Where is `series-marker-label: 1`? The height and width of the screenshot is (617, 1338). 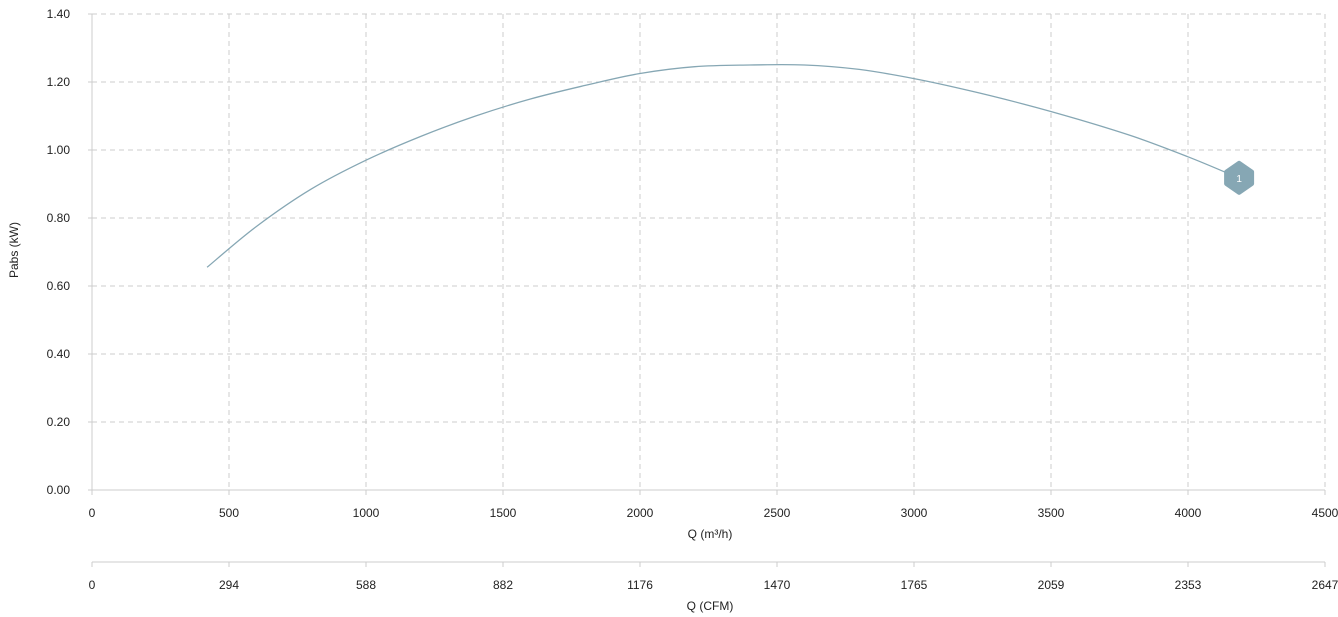
series-marker-label: 1 is located at coordinates (1239, 179).